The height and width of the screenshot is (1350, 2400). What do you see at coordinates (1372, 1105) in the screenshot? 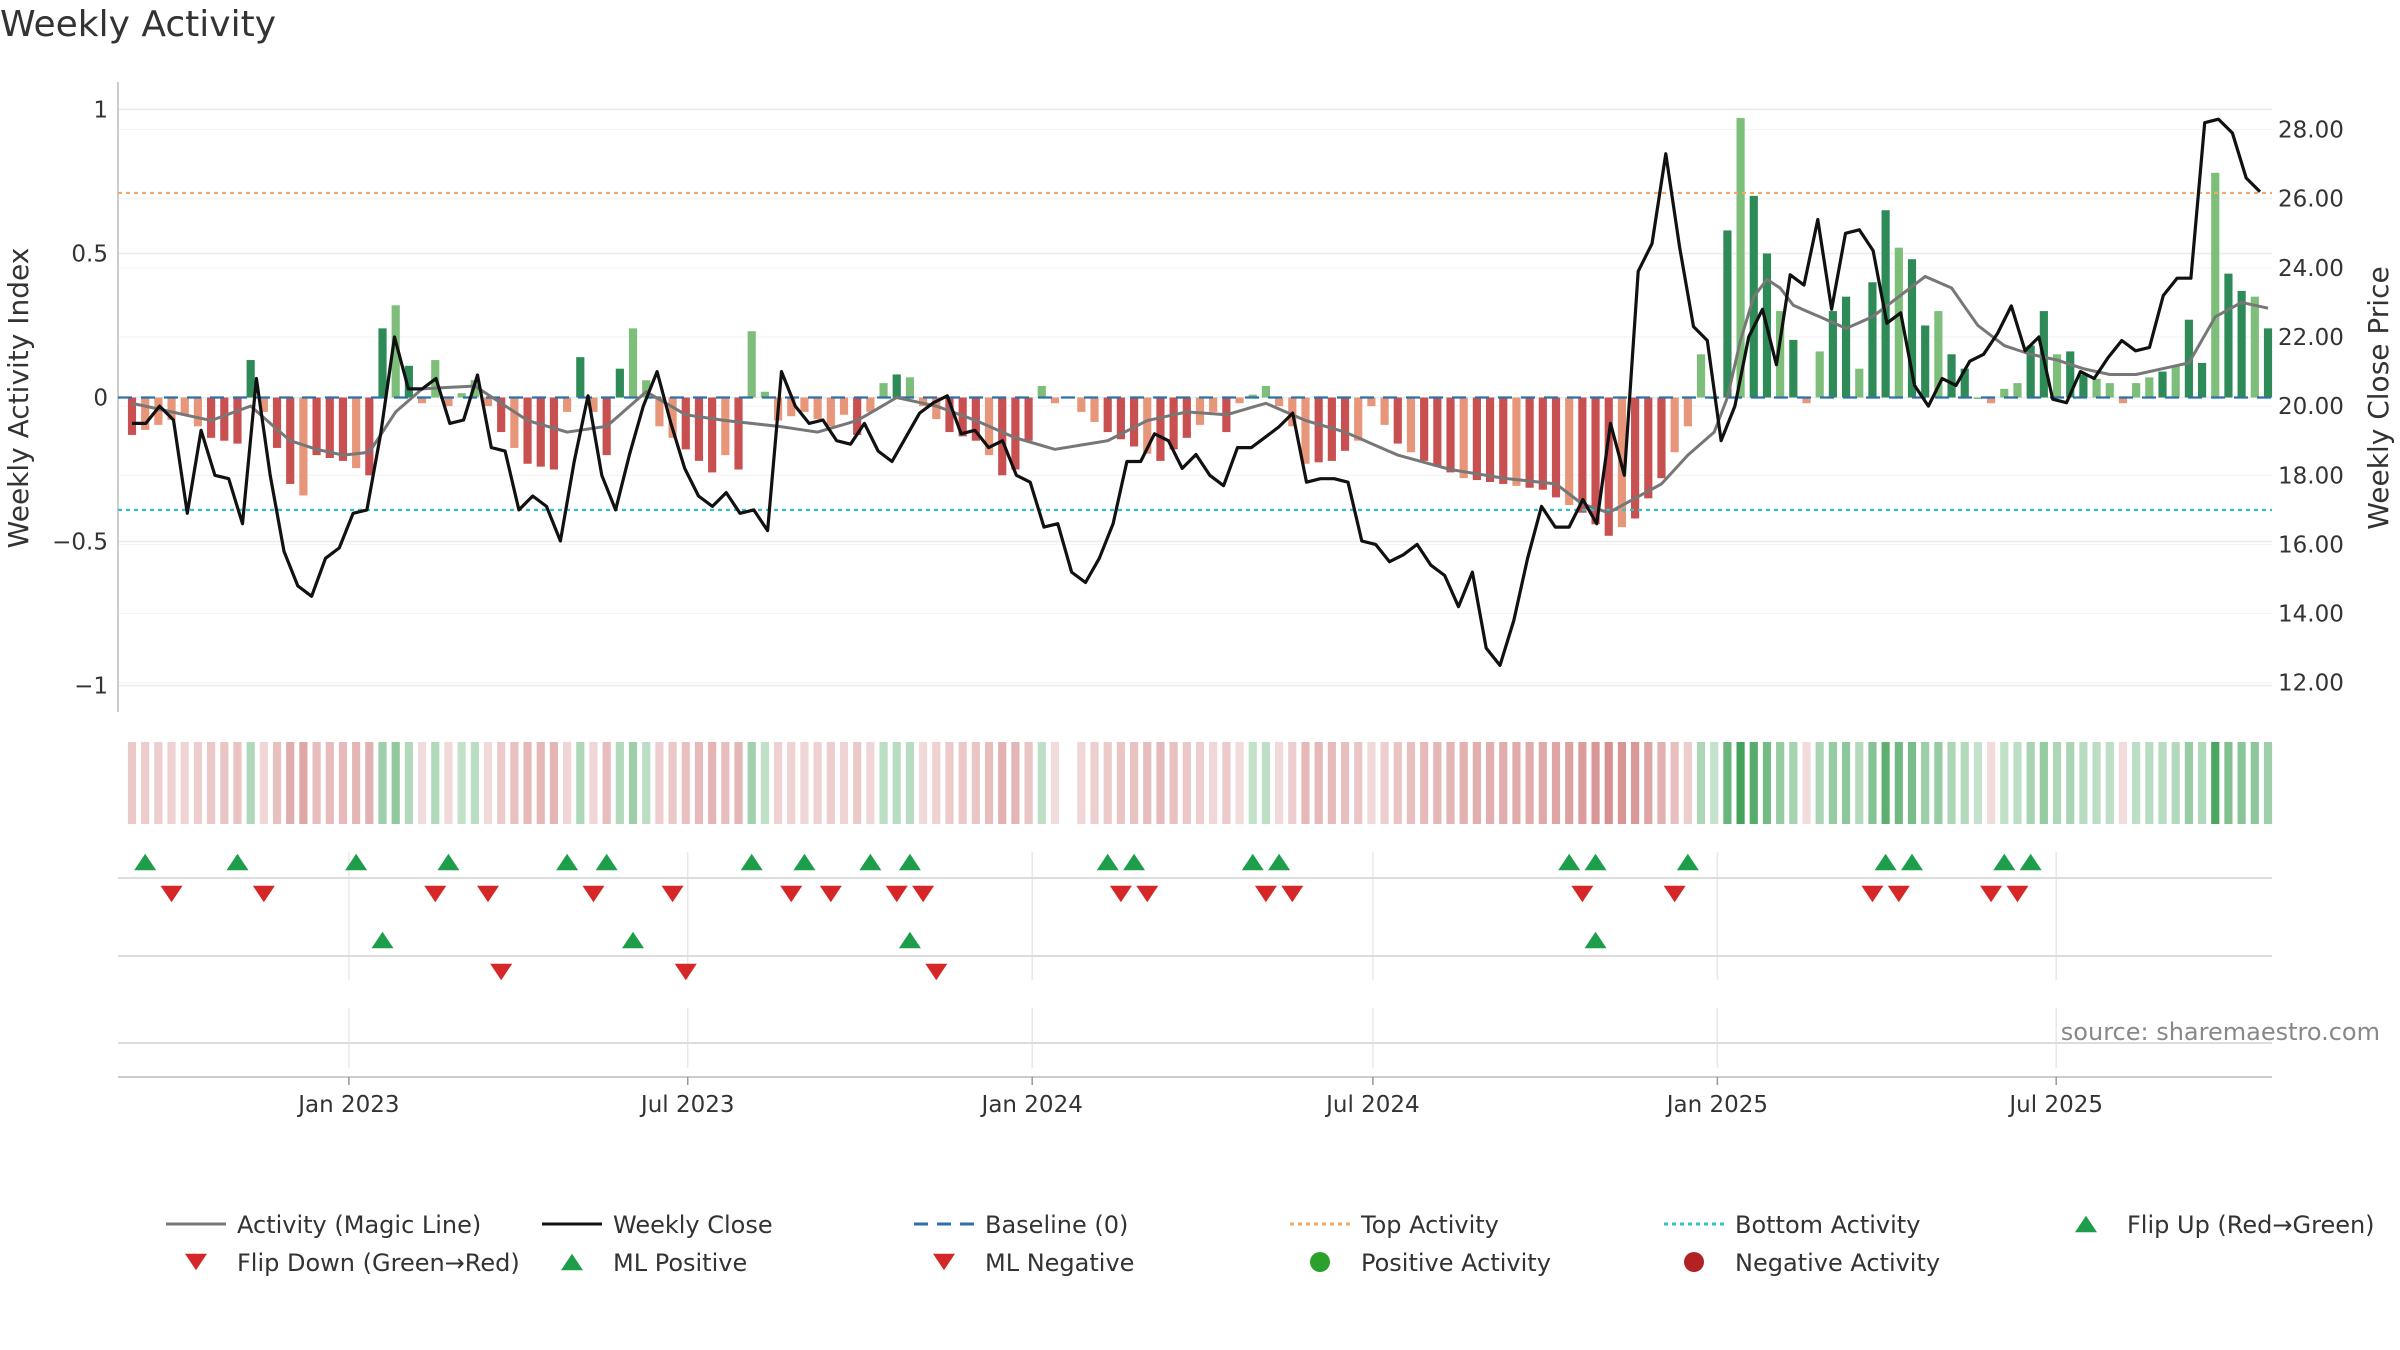
I see `x-tick-label: Jul 2024` at bounding box center [1372, 1105].